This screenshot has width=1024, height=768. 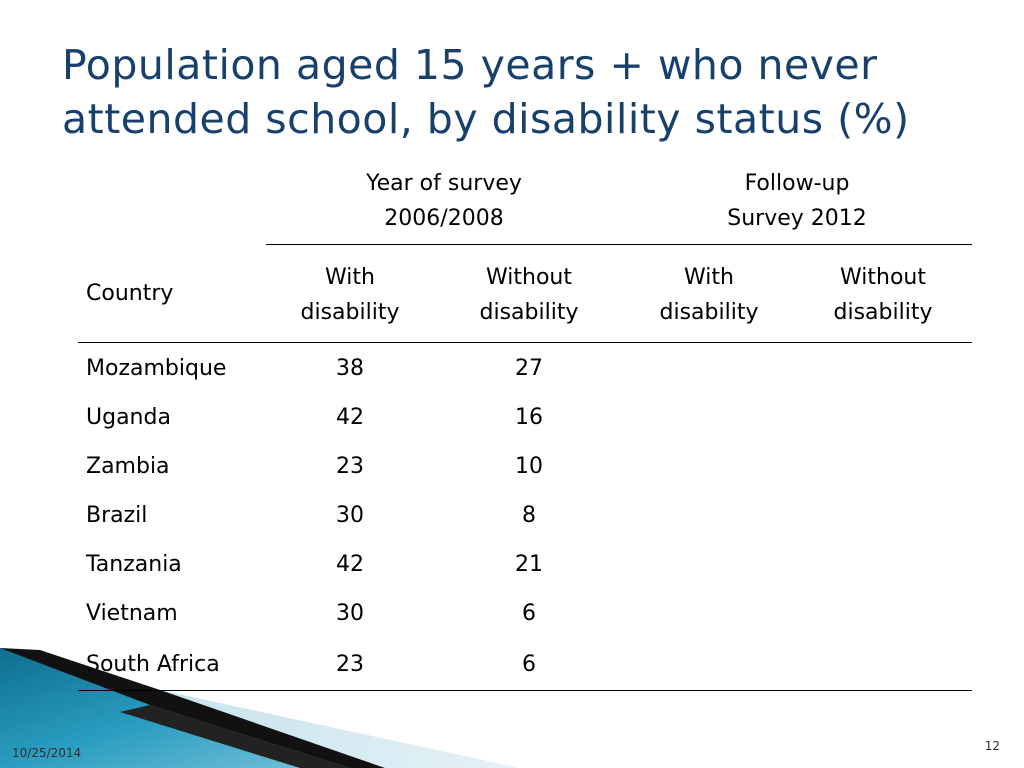 What do you see at coordinates (529, 466) in the screenshot?
I see `without-disability-cell: 10` at bounding box center [529, 466].